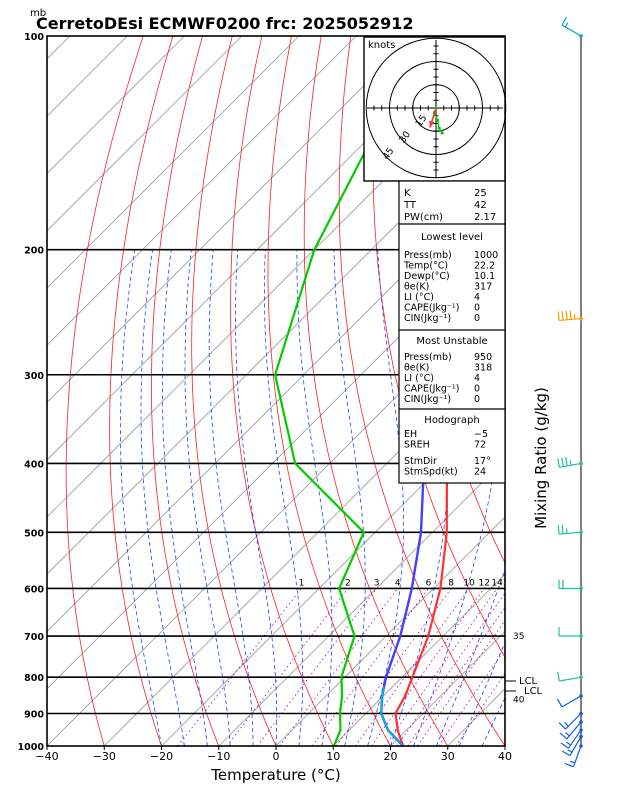  I want to click on x-tick-label: 40, so click(505, 756).